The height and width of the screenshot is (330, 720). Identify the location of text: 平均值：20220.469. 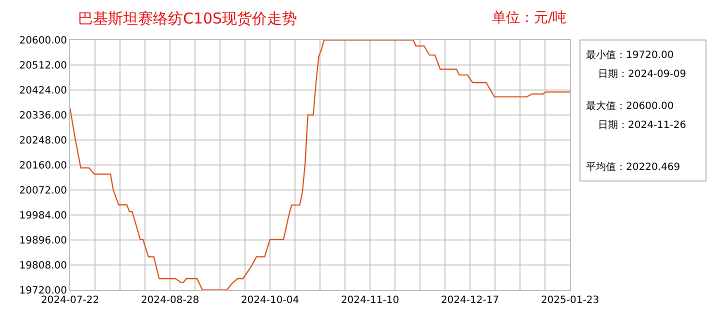
(633, 167).